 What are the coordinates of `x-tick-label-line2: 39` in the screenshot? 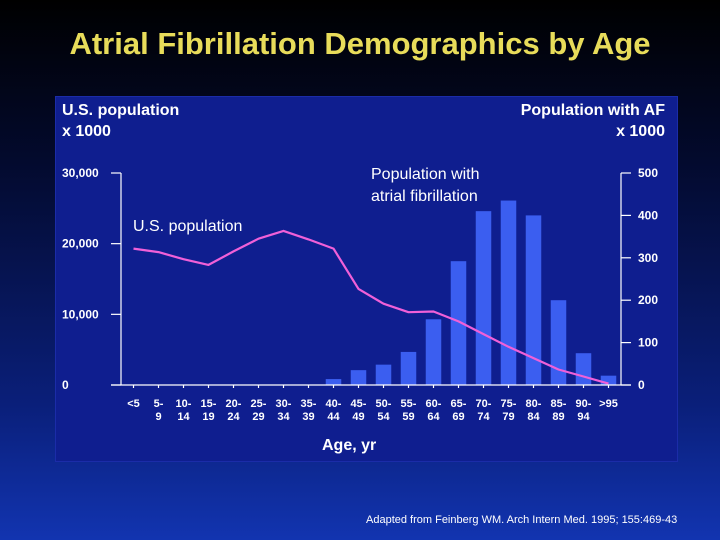 It's located at (308, 417).